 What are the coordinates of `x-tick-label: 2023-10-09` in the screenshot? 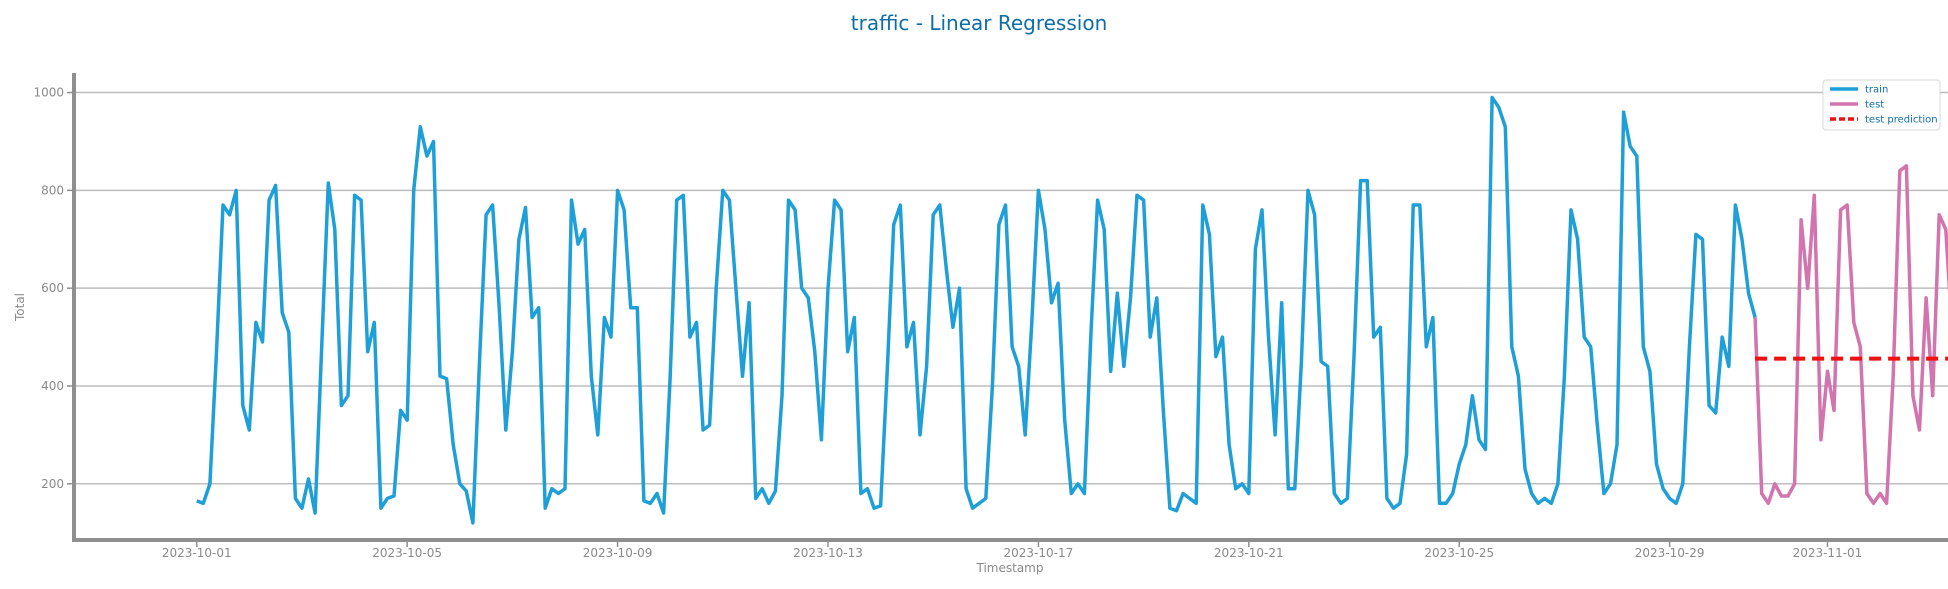 It's located at (618, 553).